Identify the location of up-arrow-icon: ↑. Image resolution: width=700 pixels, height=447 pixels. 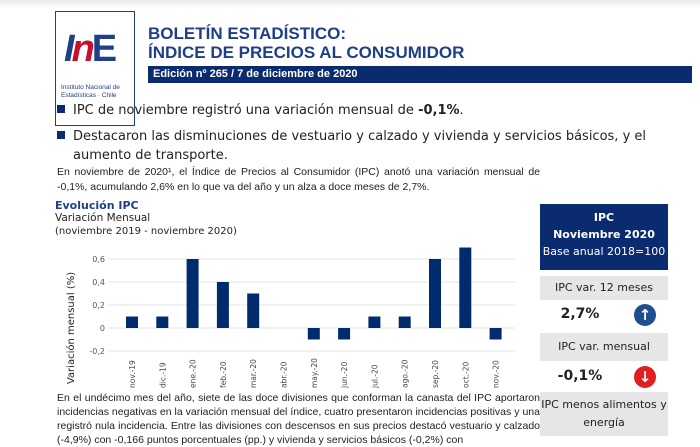
(645, 315).